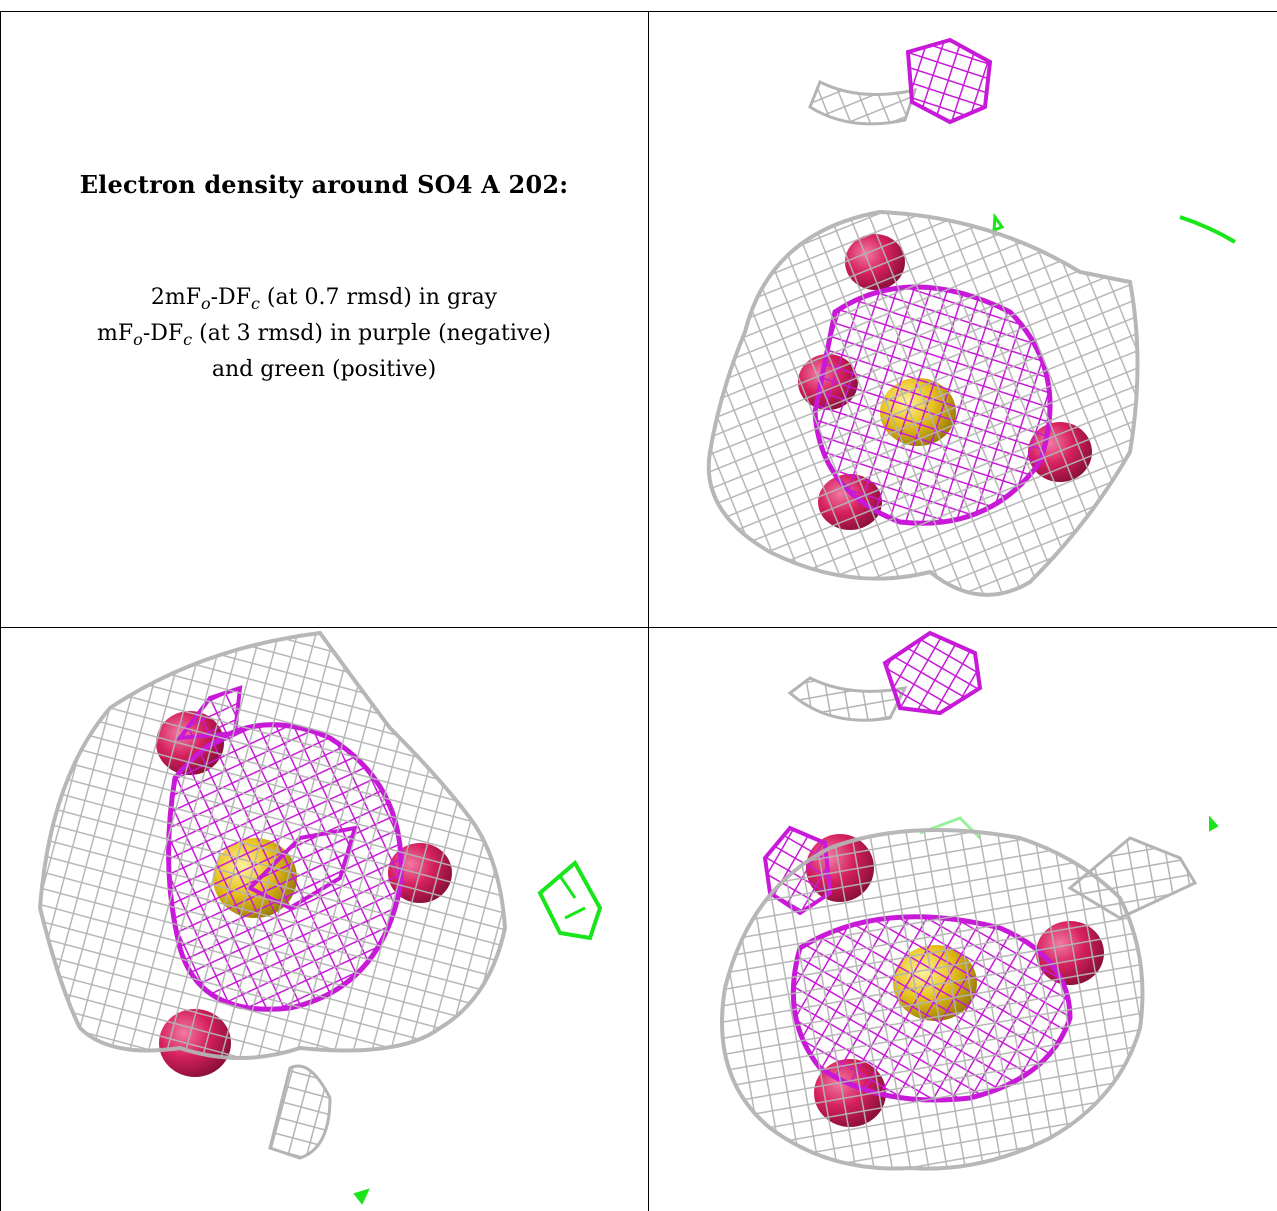  What do you see at coordinates (324, 335) in the screenshot?
I see `caption-line-mfo: mFo-DFc (at 3 rmsd) in purple (negative)` at bounding box center [324, 335].